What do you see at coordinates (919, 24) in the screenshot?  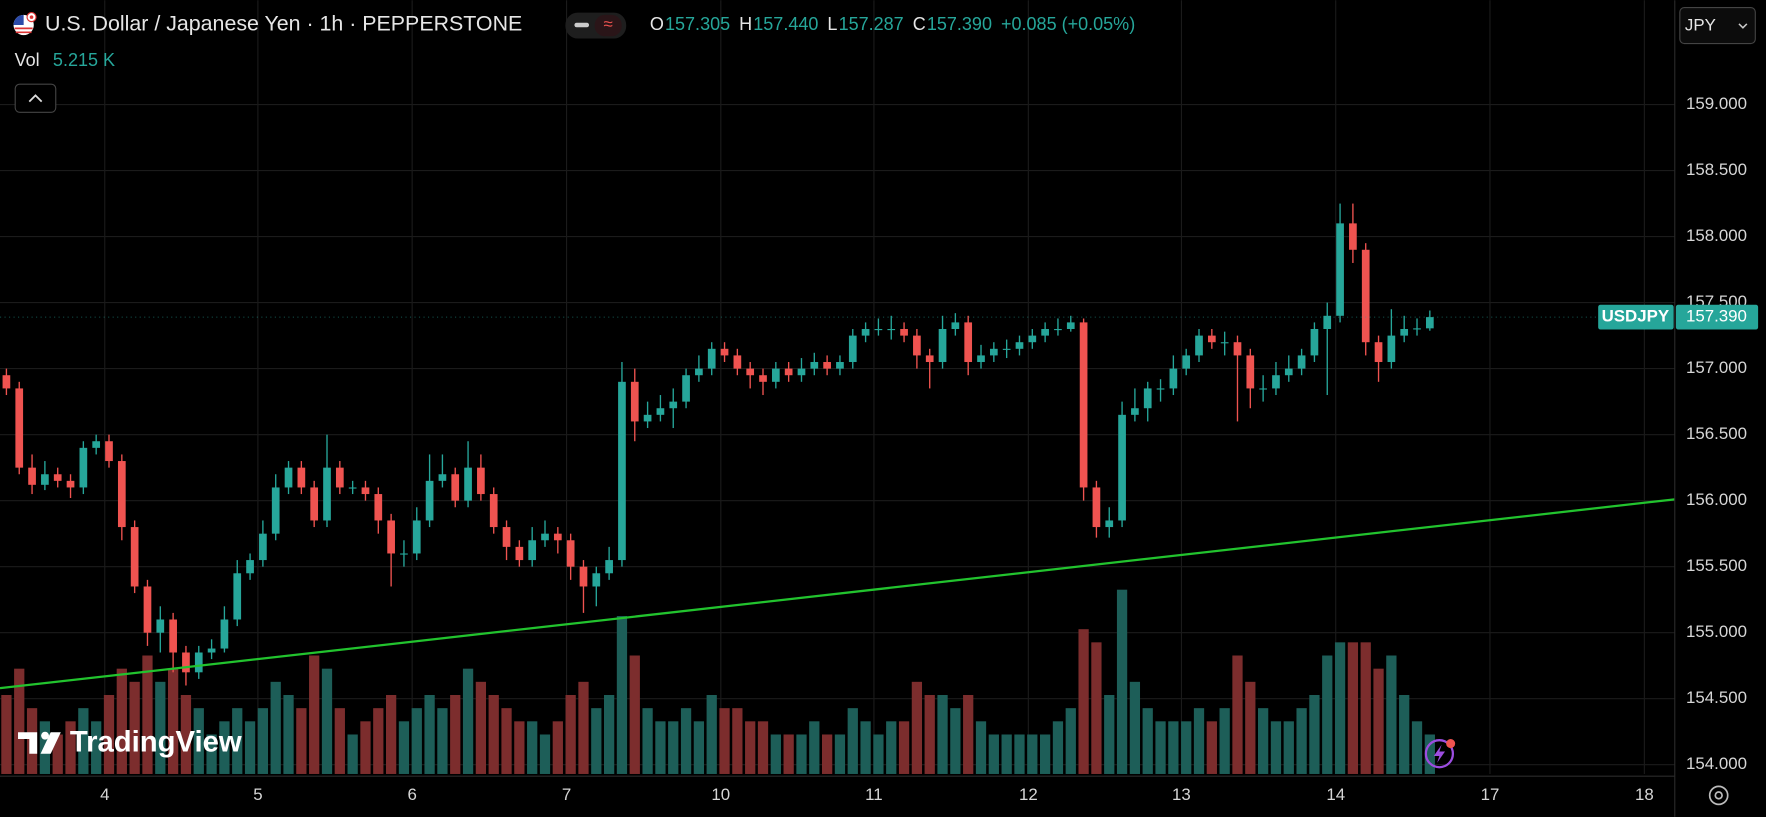 I see `ohlc-key: C` at bounding box center [919, 24].